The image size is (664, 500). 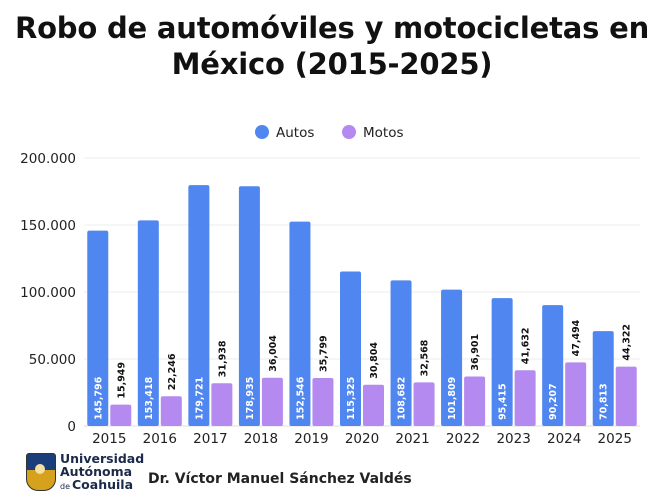 I want to click on x-tick-label: 2023, so click(x=513, y=439).